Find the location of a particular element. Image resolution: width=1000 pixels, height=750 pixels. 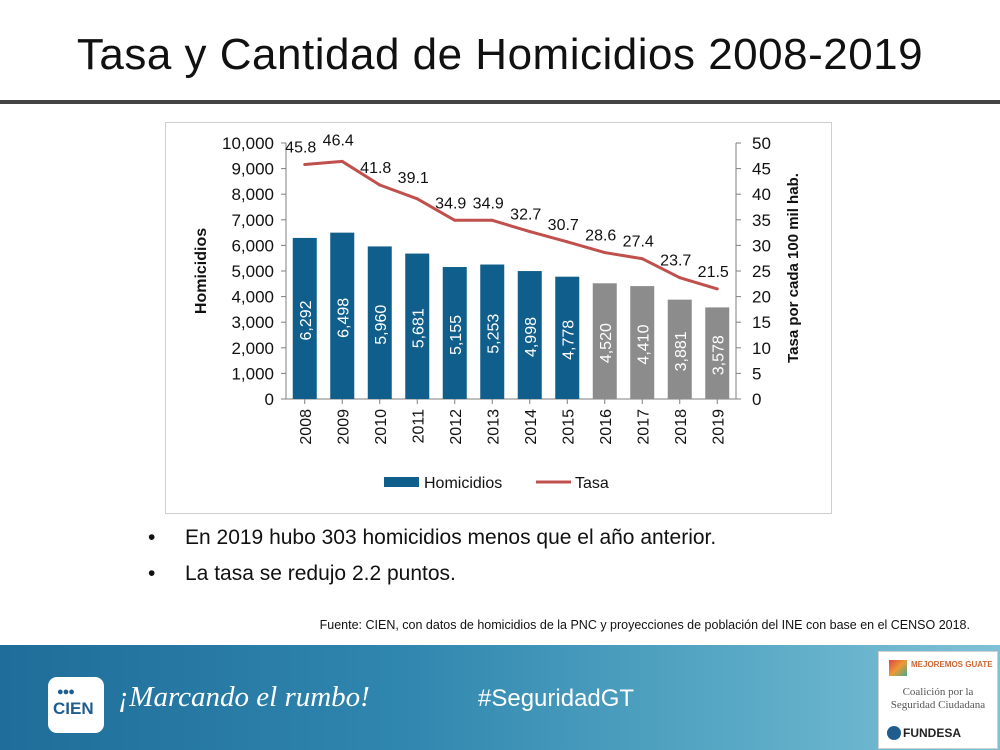

left-tick-label: 3,000 is located at coordinates (252, 322).